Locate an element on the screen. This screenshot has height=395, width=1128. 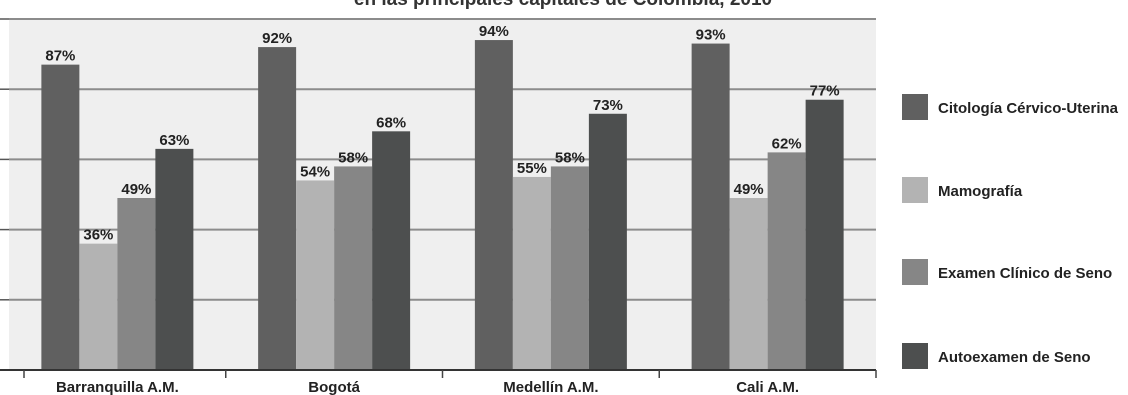
value-label: 93% is located at coordinates (711, 35).